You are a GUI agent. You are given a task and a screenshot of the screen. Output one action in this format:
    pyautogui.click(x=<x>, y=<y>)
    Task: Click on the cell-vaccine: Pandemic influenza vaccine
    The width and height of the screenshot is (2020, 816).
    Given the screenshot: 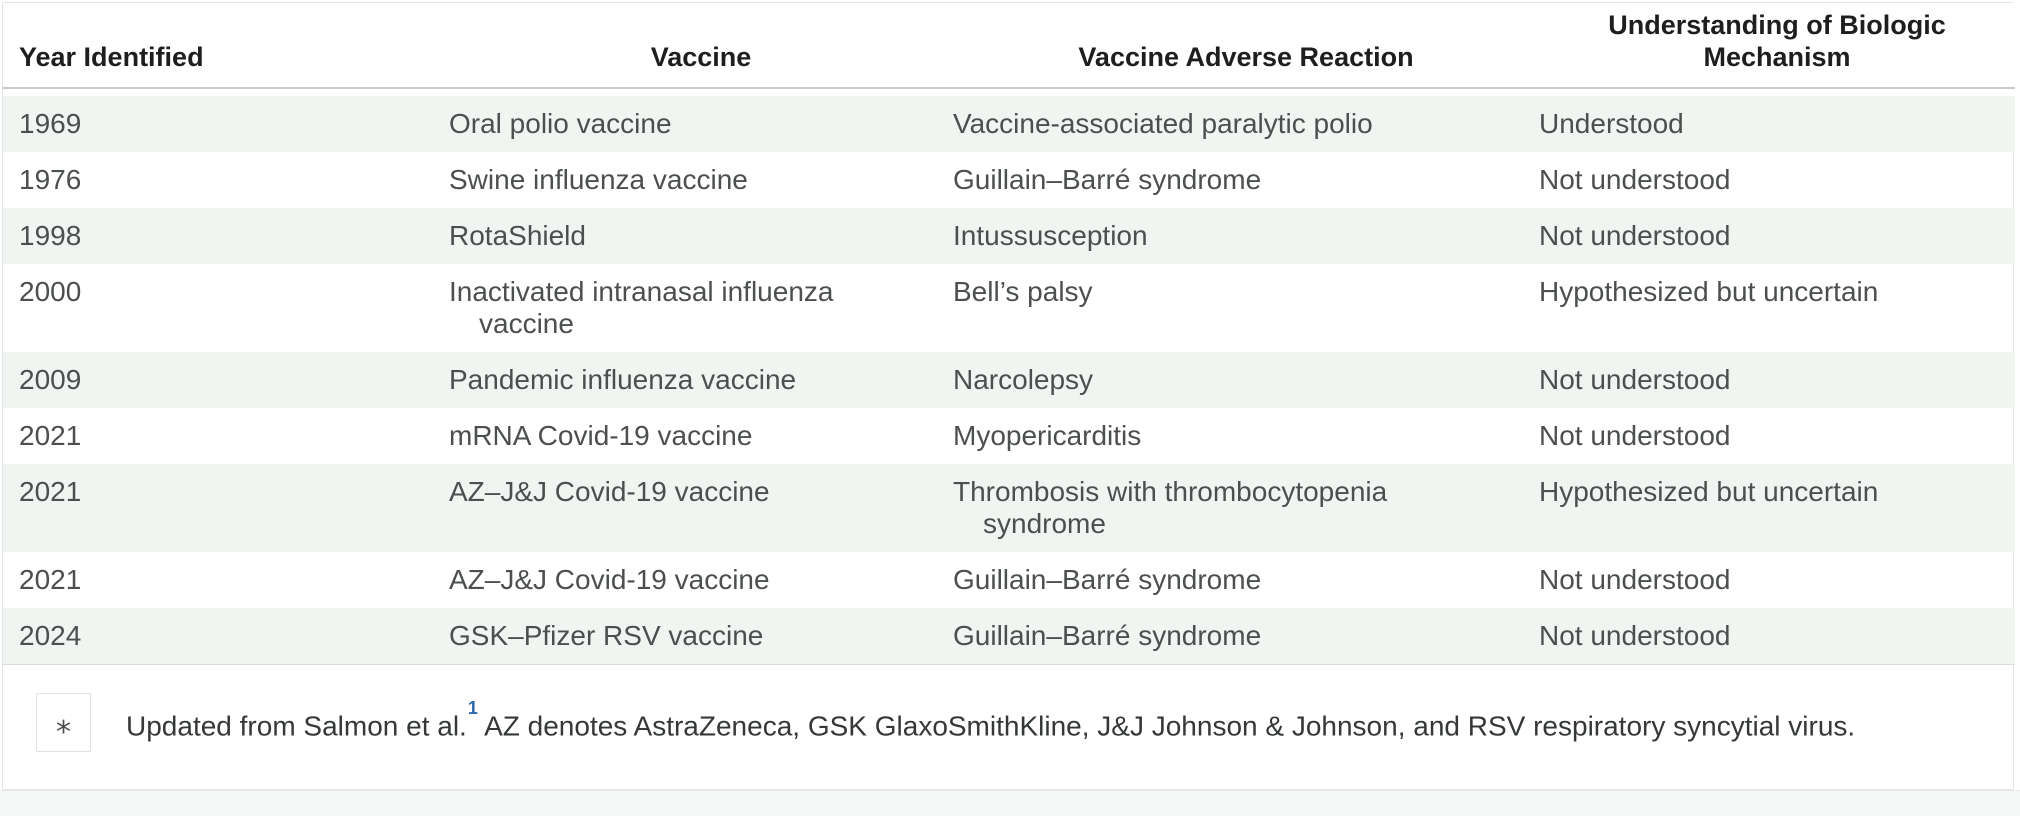 What is the action you would take?
    pyautogui.click(x=701, y=380)
    